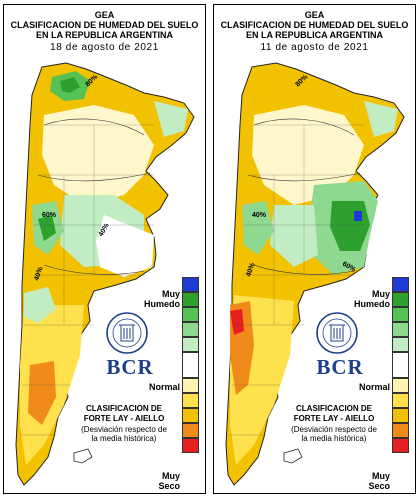  I want to click on zone-very-wet-north, so click(70, 85).